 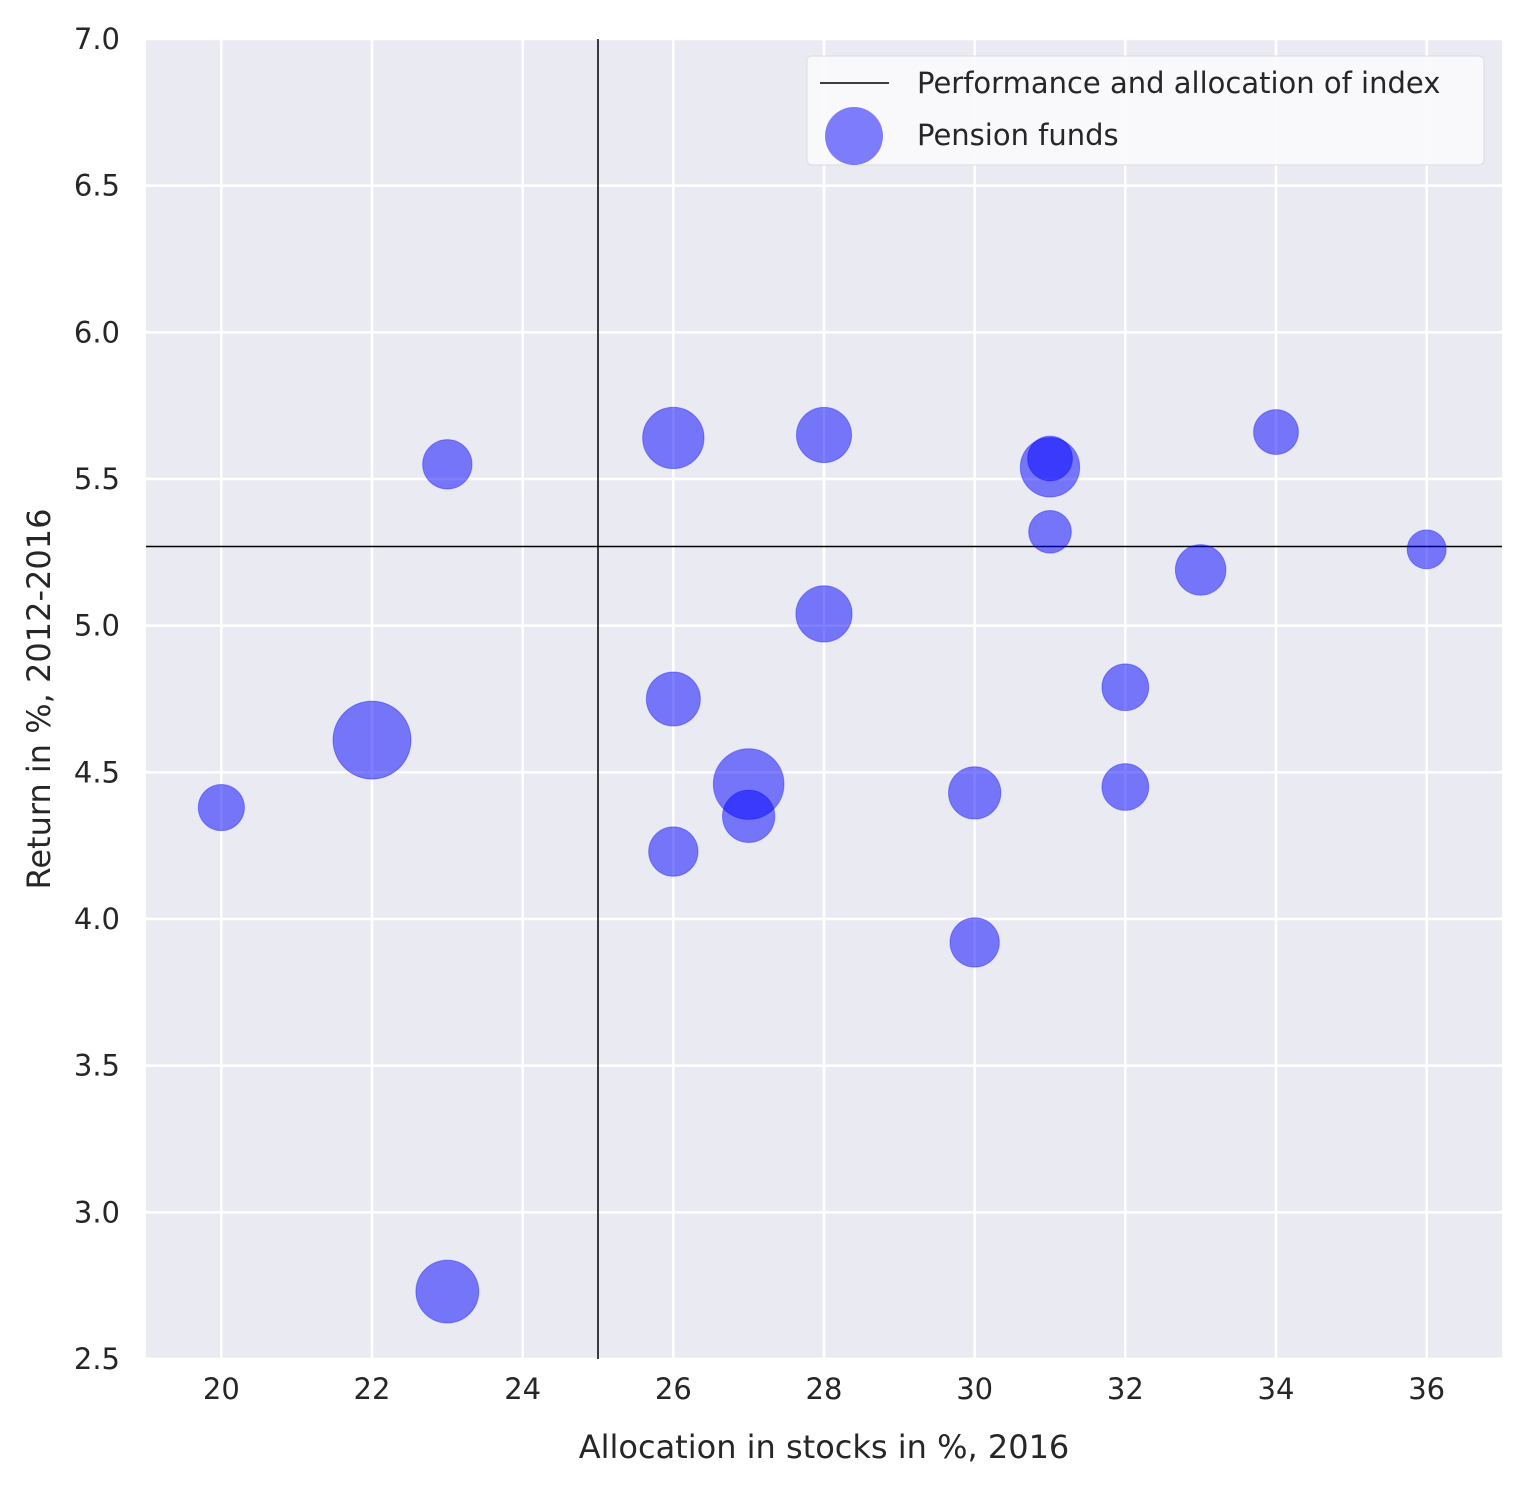 I want to click on y-tick-label: 2.5, so click(x=97, y=1359).